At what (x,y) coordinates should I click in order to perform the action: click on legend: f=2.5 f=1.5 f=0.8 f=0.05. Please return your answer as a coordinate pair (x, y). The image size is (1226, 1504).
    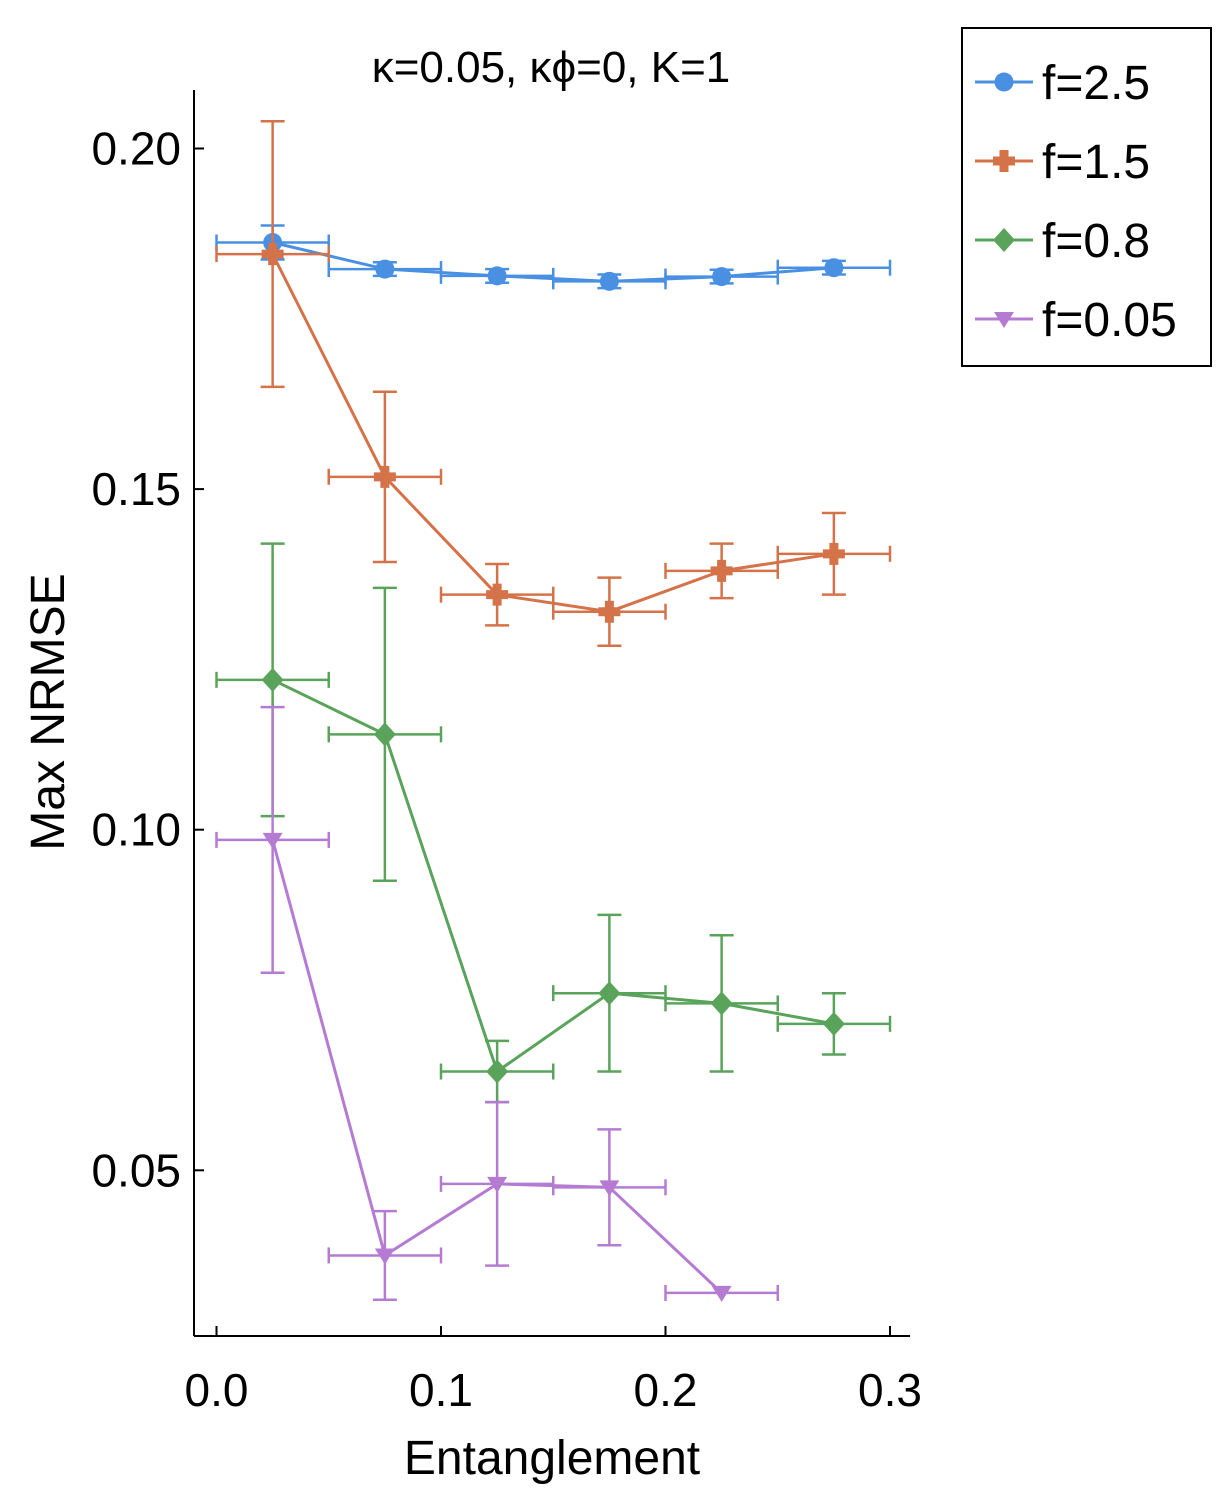
    Looking at the image, I should click on (1086, 197).